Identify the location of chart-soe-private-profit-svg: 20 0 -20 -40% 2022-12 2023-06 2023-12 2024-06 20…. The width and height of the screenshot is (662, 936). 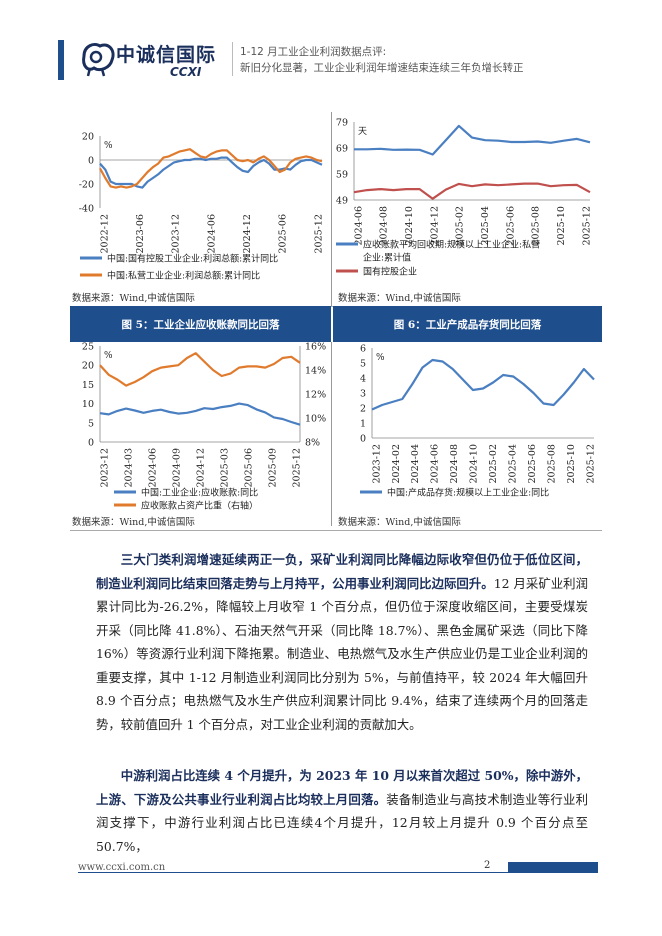
(202, 207).